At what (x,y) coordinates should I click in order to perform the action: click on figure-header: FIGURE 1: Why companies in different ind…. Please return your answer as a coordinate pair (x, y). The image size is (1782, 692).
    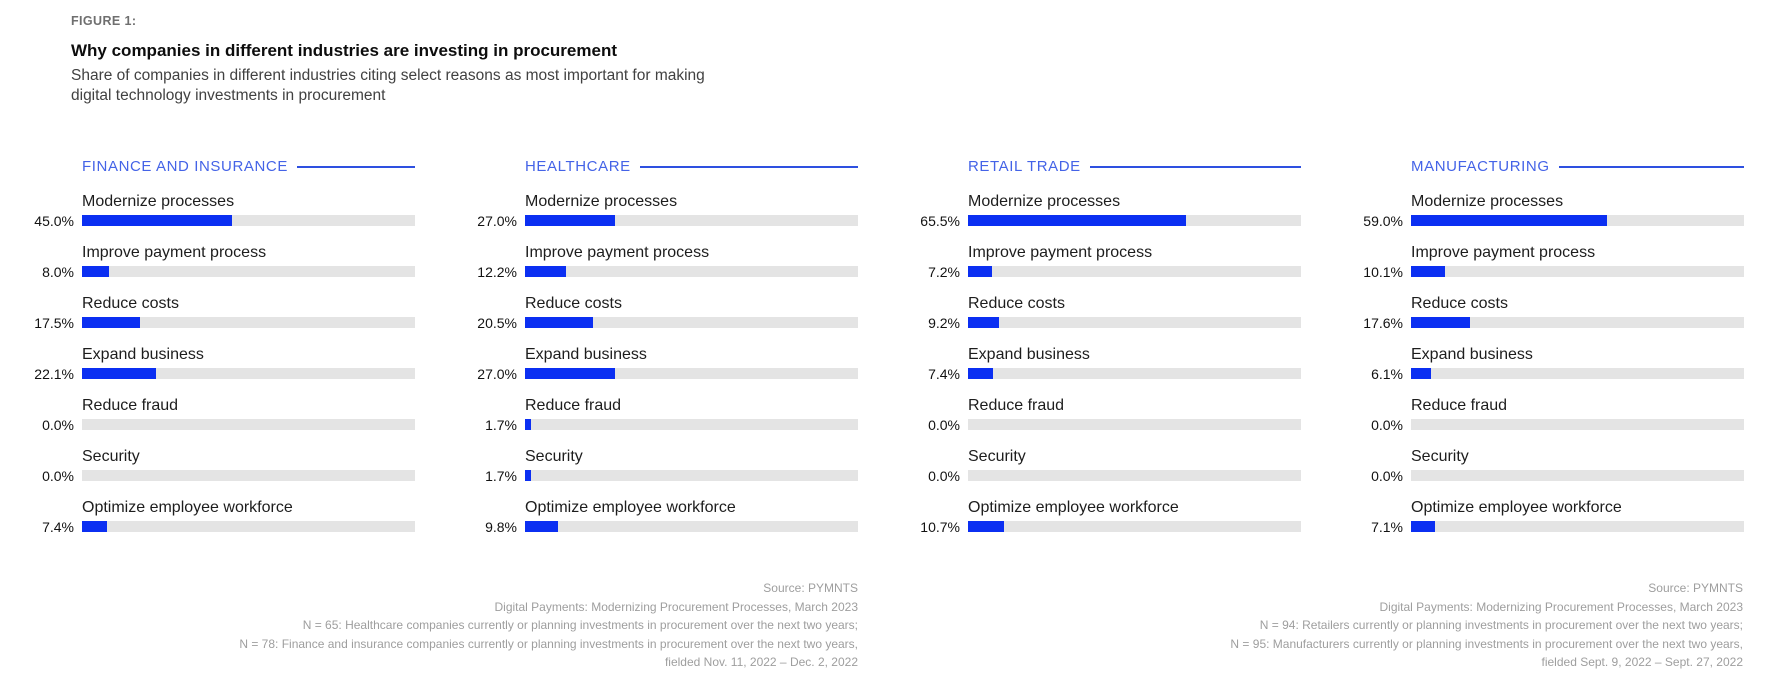
    Looking at the image, I should click on (411, 60).